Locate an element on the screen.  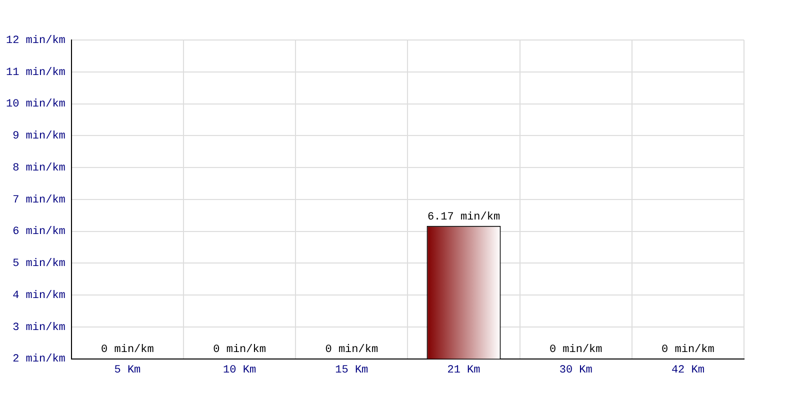
data-label: 6.17 min/km is located at coordinates (463, 217).